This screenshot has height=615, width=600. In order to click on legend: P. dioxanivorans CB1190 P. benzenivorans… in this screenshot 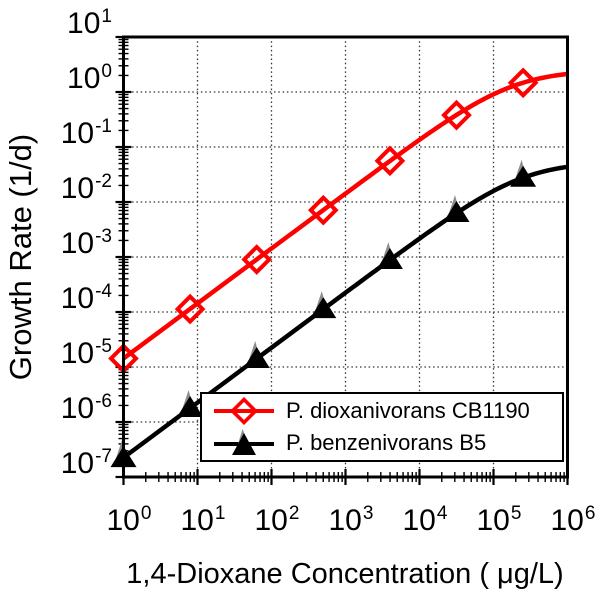, I will do `click(382, 427)`.